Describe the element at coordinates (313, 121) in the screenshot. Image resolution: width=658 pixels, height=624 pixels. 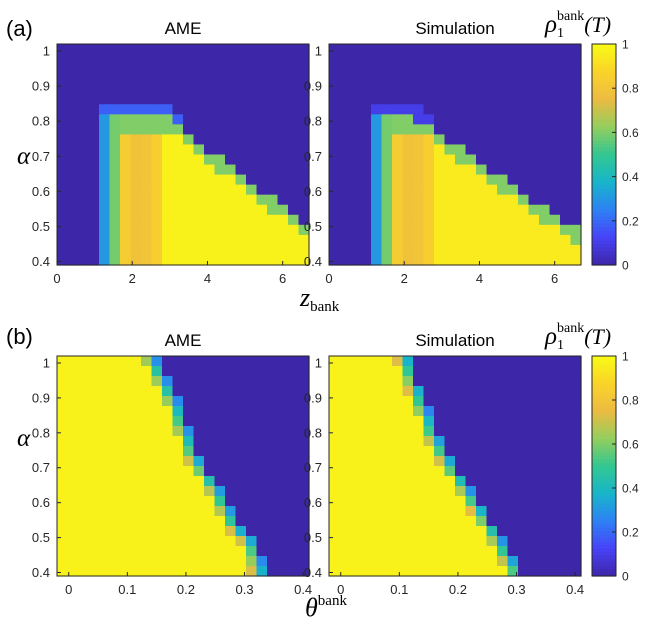
I see `y-tick-label: 0.8` at that location.